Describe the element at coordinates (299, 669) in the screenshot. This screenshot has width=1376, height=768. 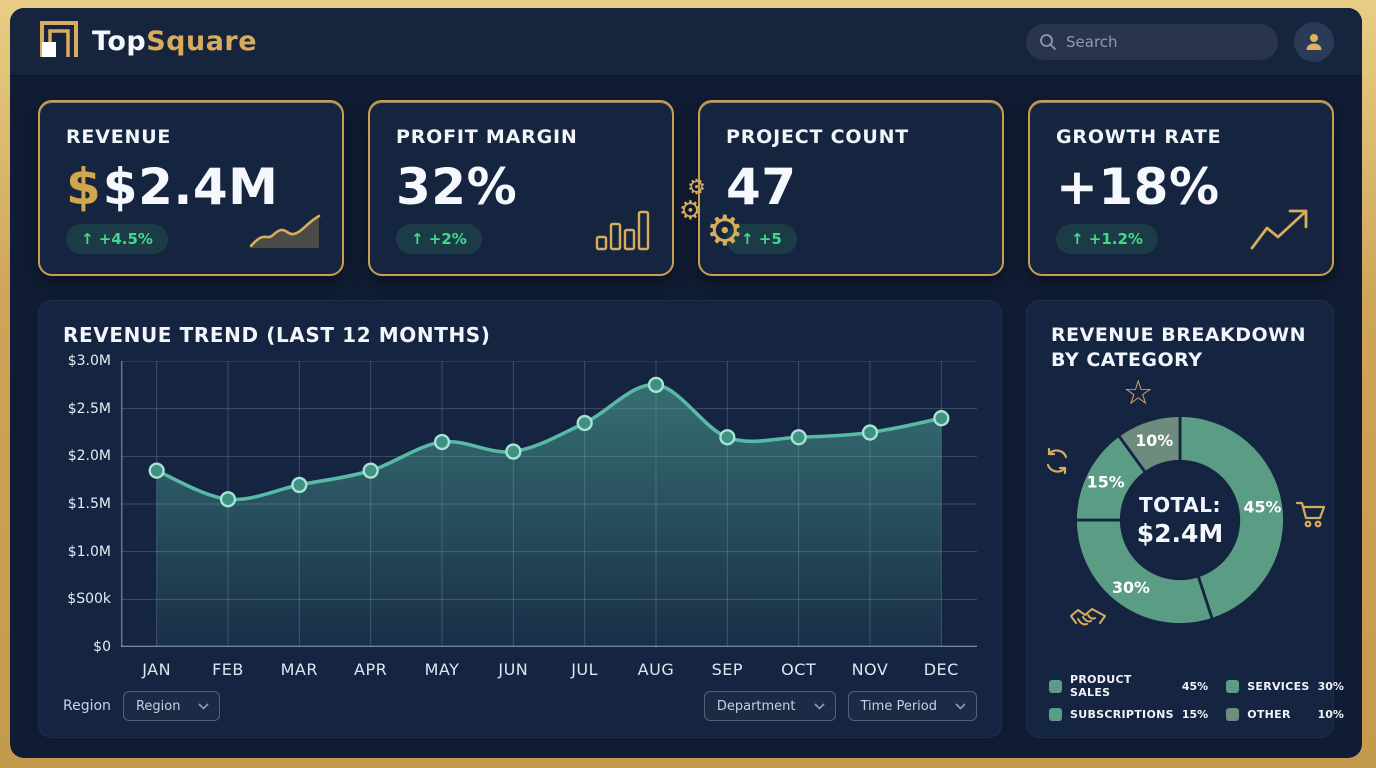
I see `x-tick: MAR` at that location.